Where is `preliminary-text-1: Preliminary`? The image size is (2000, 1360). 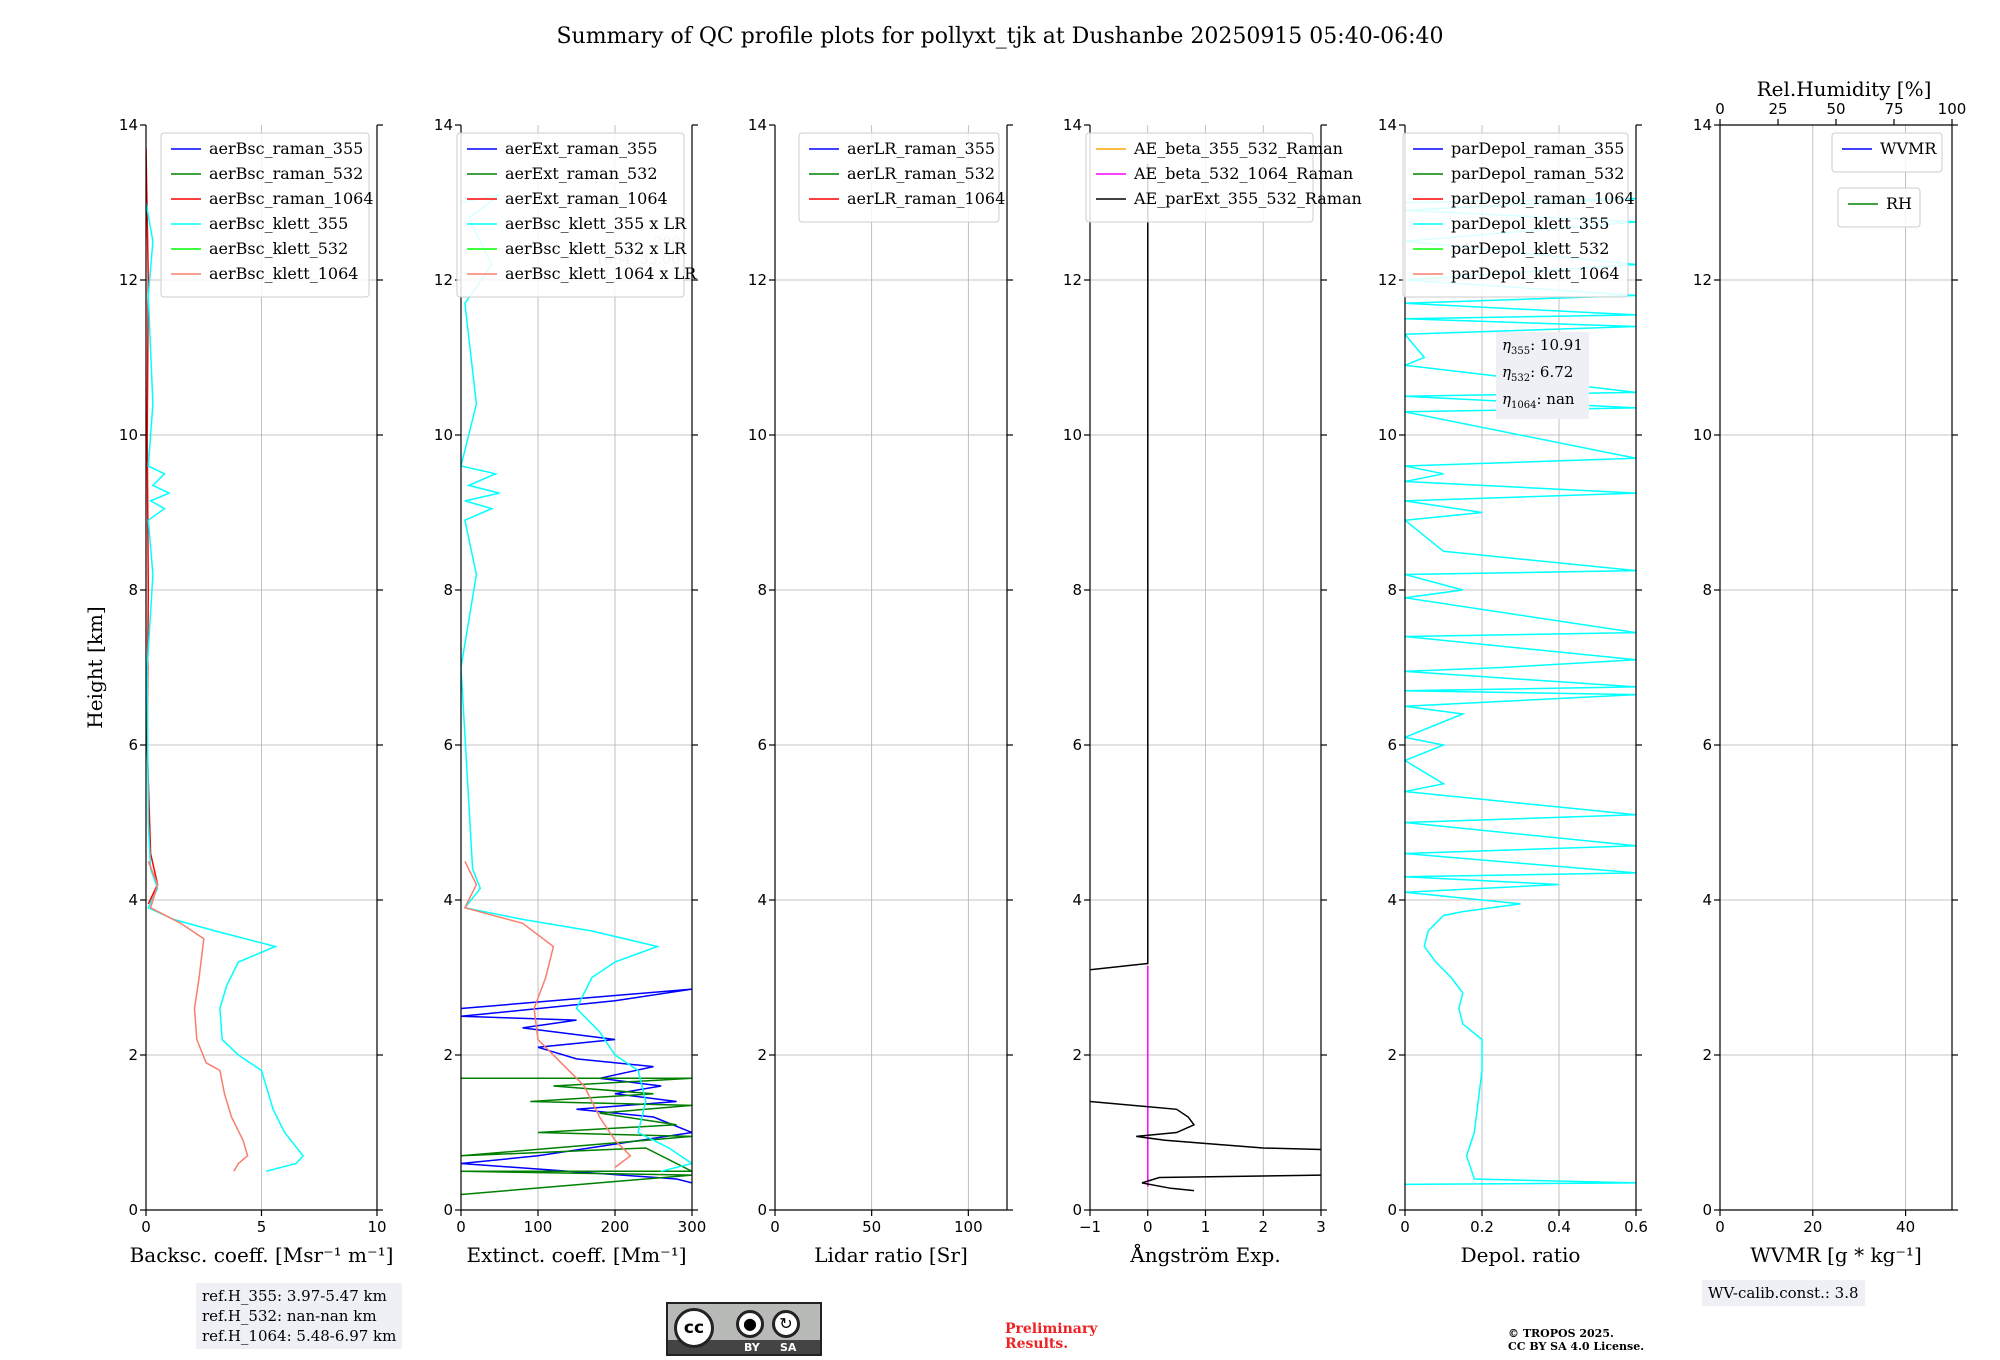 preliminary-text-1: Preliminary is located at coordinates (1051, 1329).